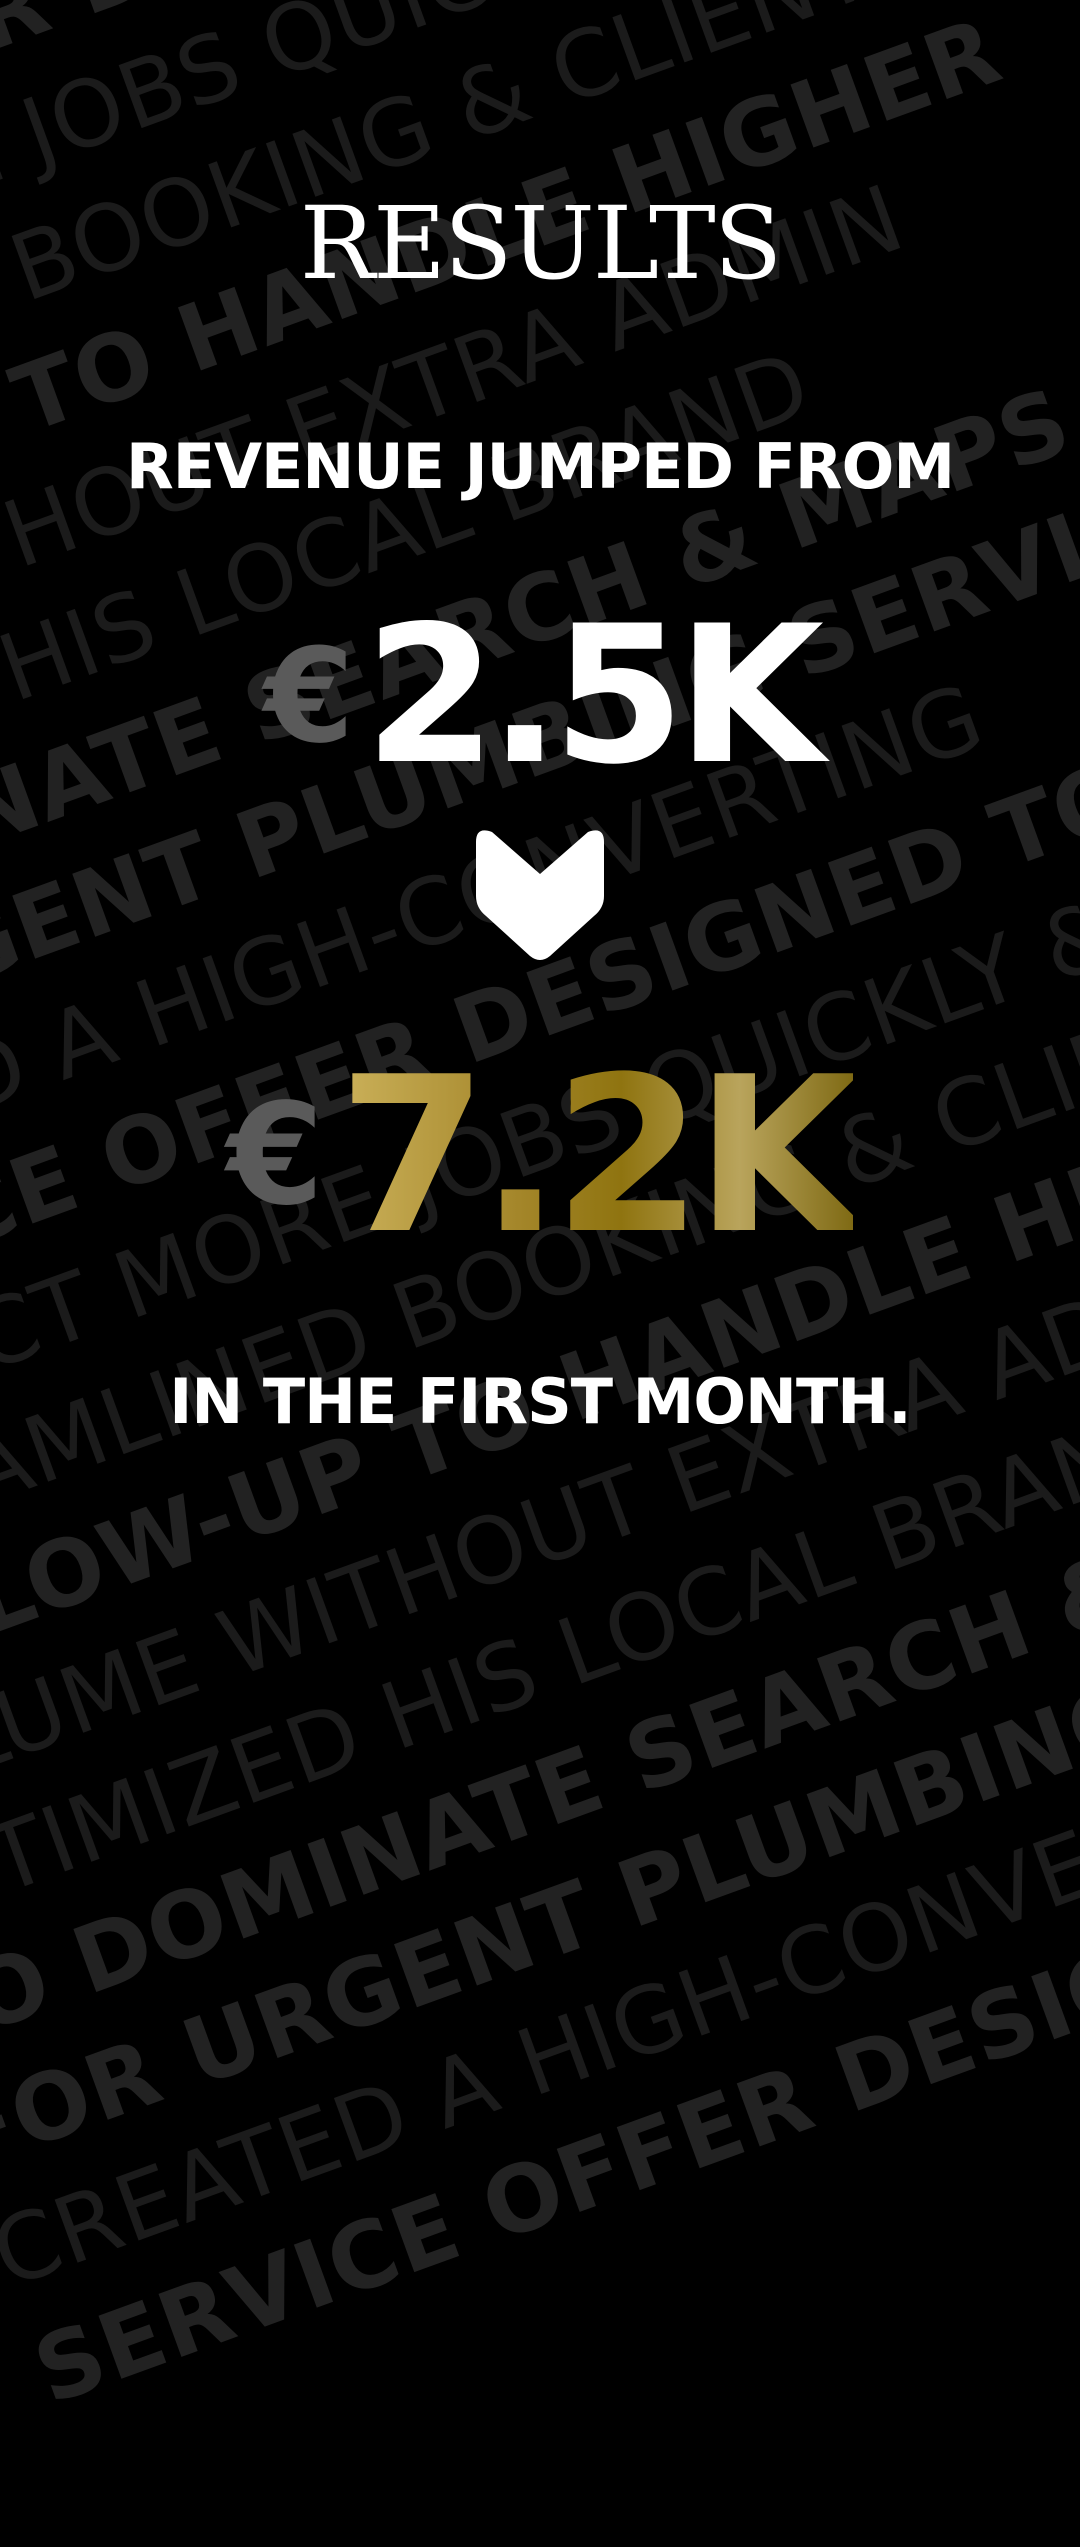  What do you see at coordinates (540, 1401) in the screenshot?
I see `timeframe-text: IN THE FIRST MONTH.` at bounding box center [540, 1401].